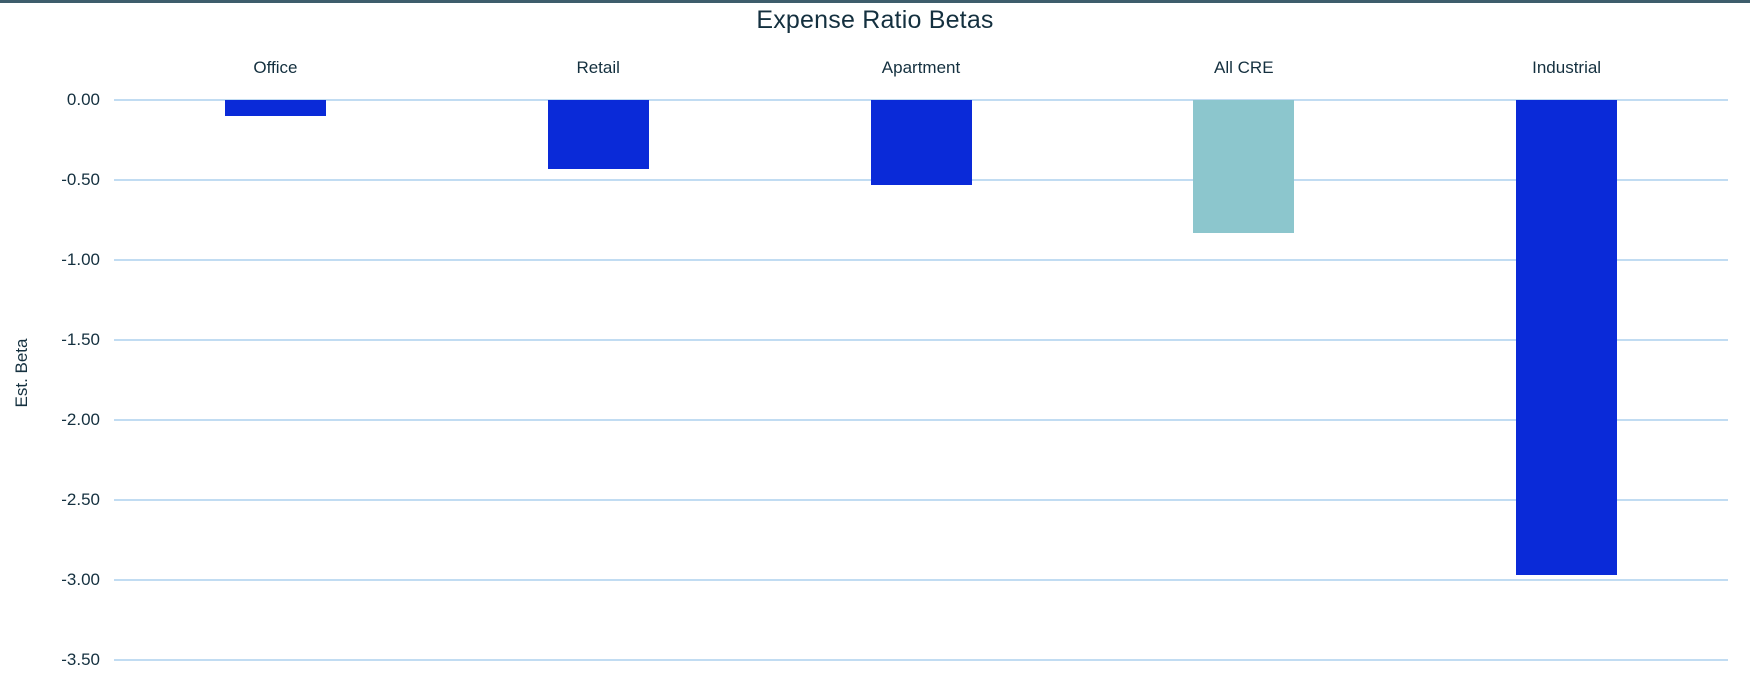 This screenshot has height=684, width=1750. Describe the element at coordinates (875, 1) in the screenshot. I see `top-border-line` at that location.